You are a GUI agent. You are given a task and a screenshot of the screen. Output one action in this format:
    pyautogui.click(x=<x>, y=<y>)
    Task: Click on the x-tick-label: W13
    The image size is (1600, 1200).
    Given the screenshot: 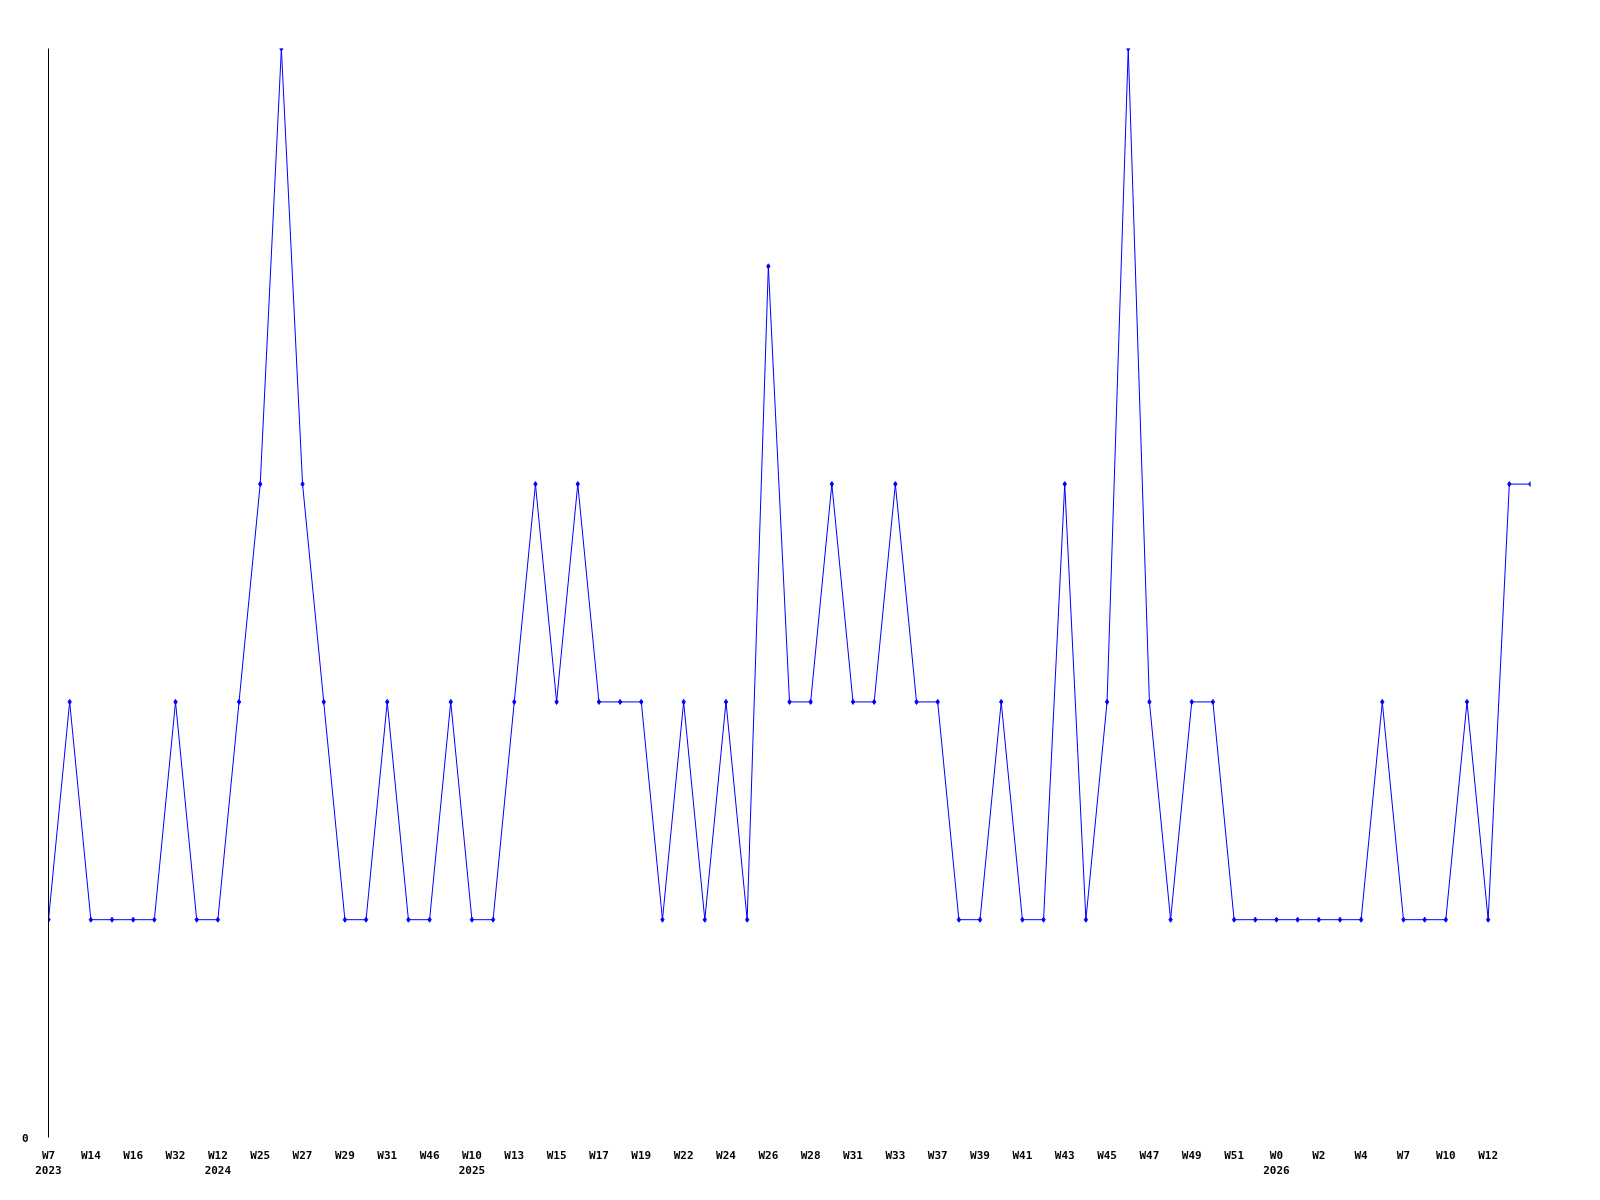 What is the action you would take?
    pyautogui.click(x=514, y=1155)
    